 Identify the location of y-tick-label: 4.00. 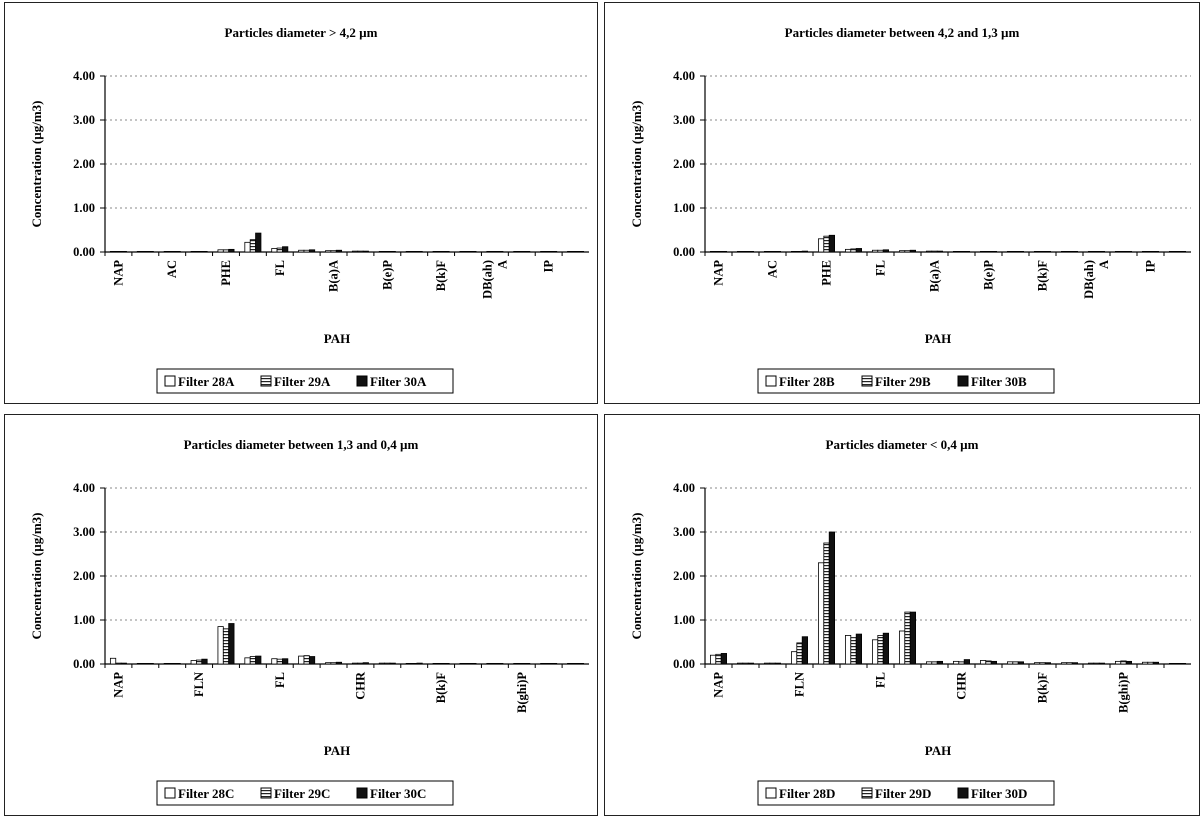
(684, 76).